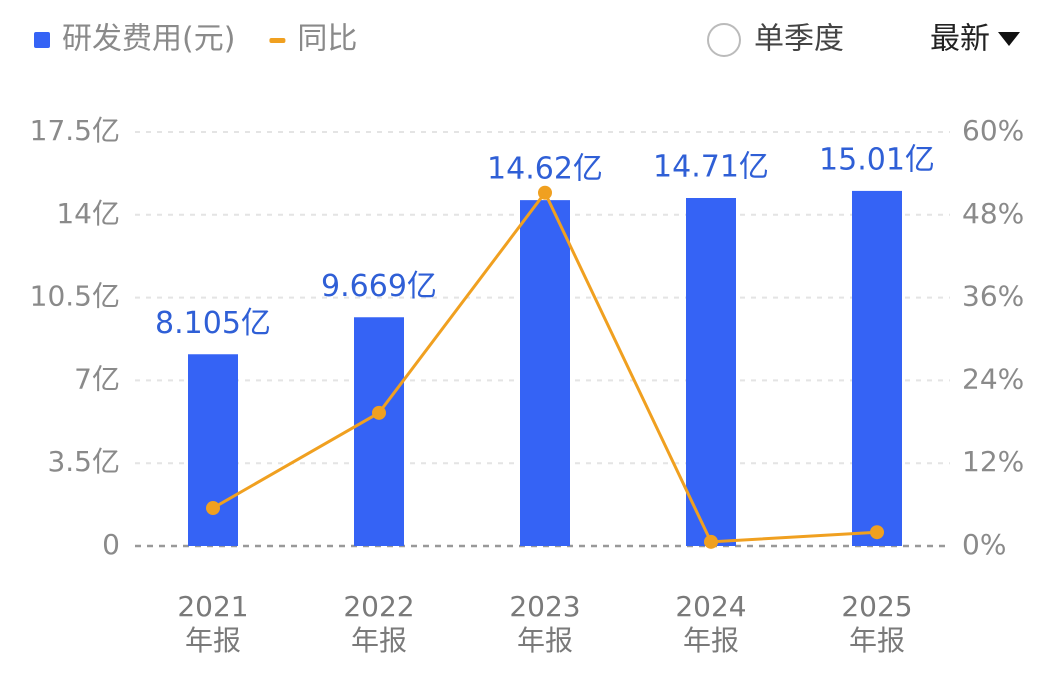  Describe the element at coordinates (711, 167) in the screenshot. I see `value-label: 14.71亿` at that location.